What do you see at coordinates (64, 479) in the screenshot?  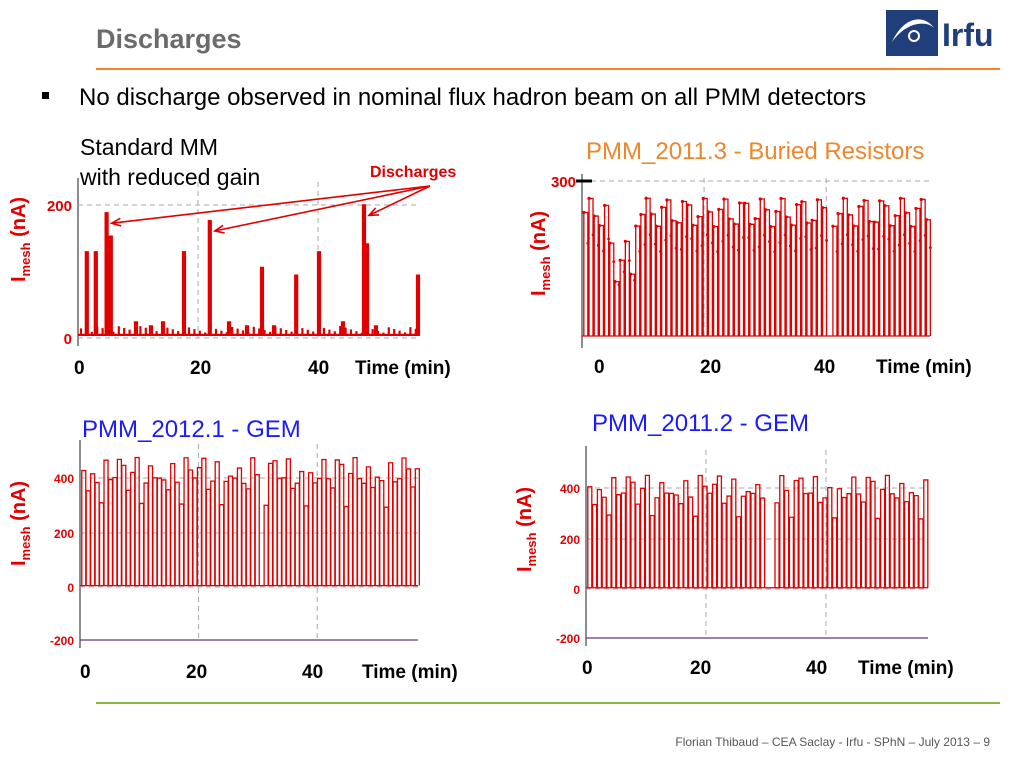 I see `gem1-y-tick-label: 400` at bounding box center [64, 479].